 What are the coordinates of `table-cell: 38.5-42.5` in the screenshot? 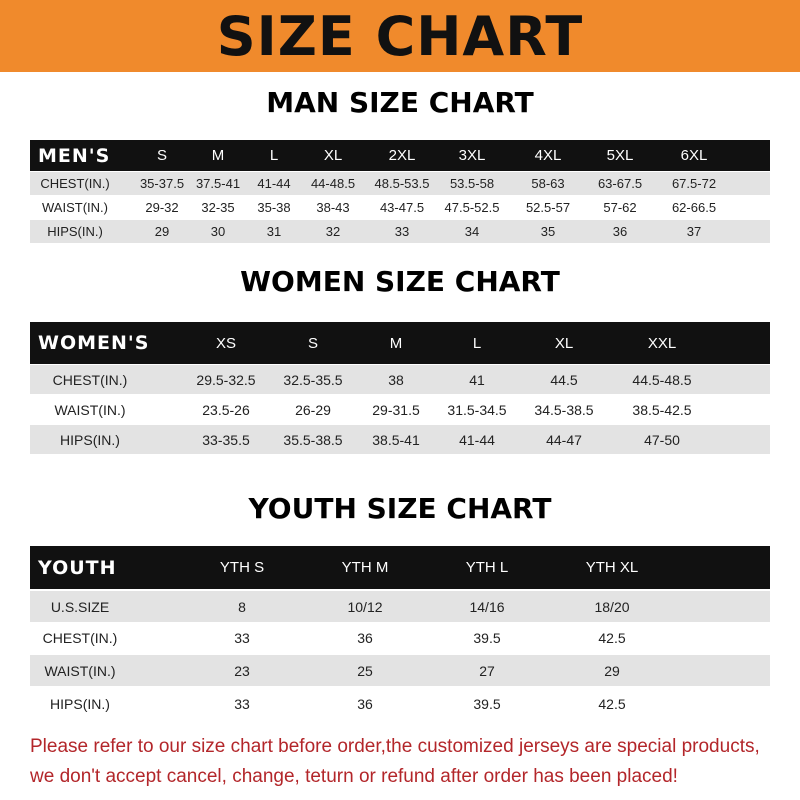 It's located at (662, 409).